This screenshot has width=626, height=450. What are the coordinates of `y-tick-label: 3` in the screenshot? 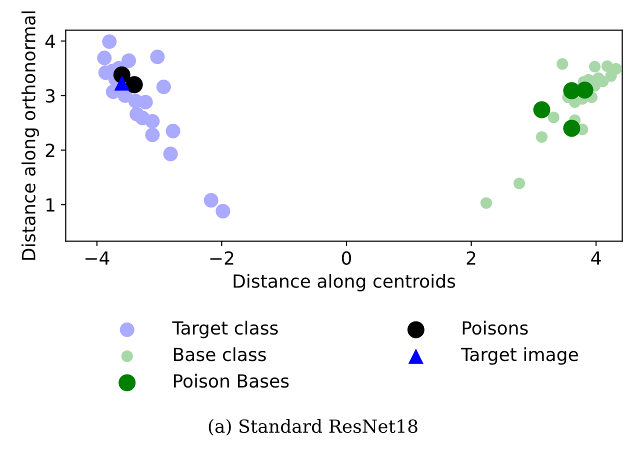 It's located at (50, 96).